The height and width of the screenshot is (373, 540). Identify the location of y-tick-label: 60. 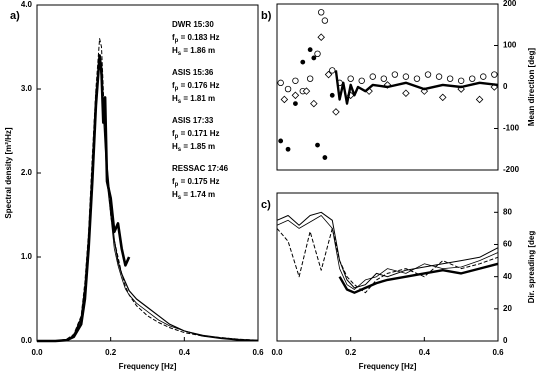
(507, 244).